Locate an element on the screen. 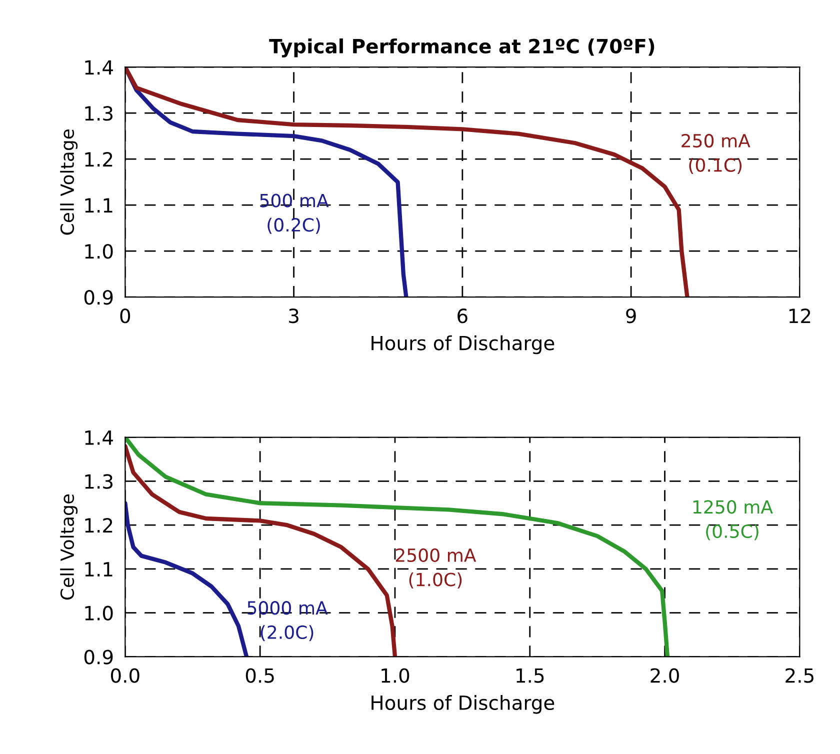  x-tick-label: 0.0 is located at coordinates (125, 675).